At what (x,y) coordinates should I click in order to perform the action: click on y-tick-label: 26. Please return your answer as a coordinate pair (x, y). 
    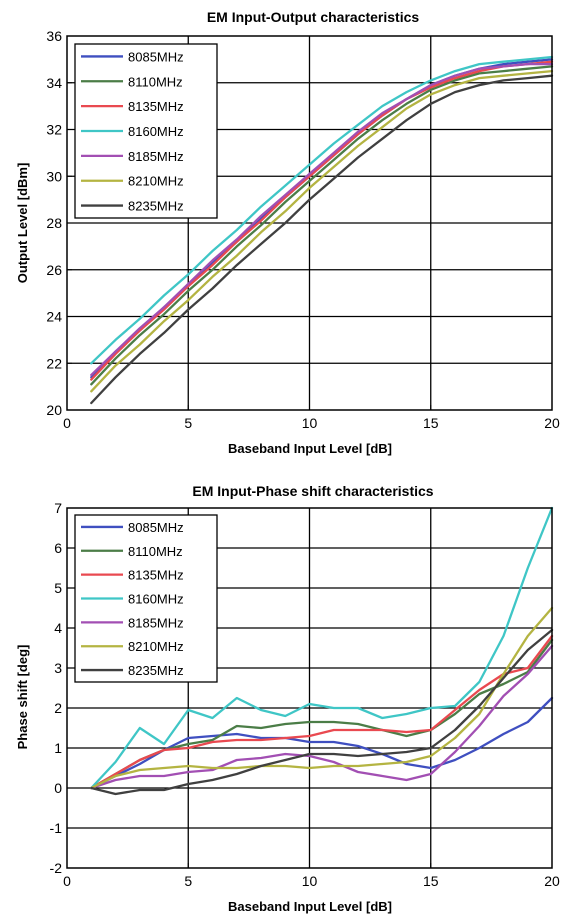
    Looking at the image, I should click on (54, 270).